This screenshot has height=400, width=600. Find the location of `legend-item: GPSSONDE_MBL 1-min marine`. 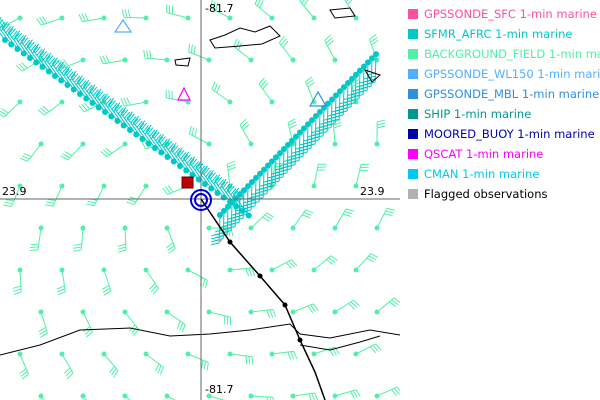

legend-item: GPSSONDE_MBL 1-min marine is located at coordinates (504, 94).